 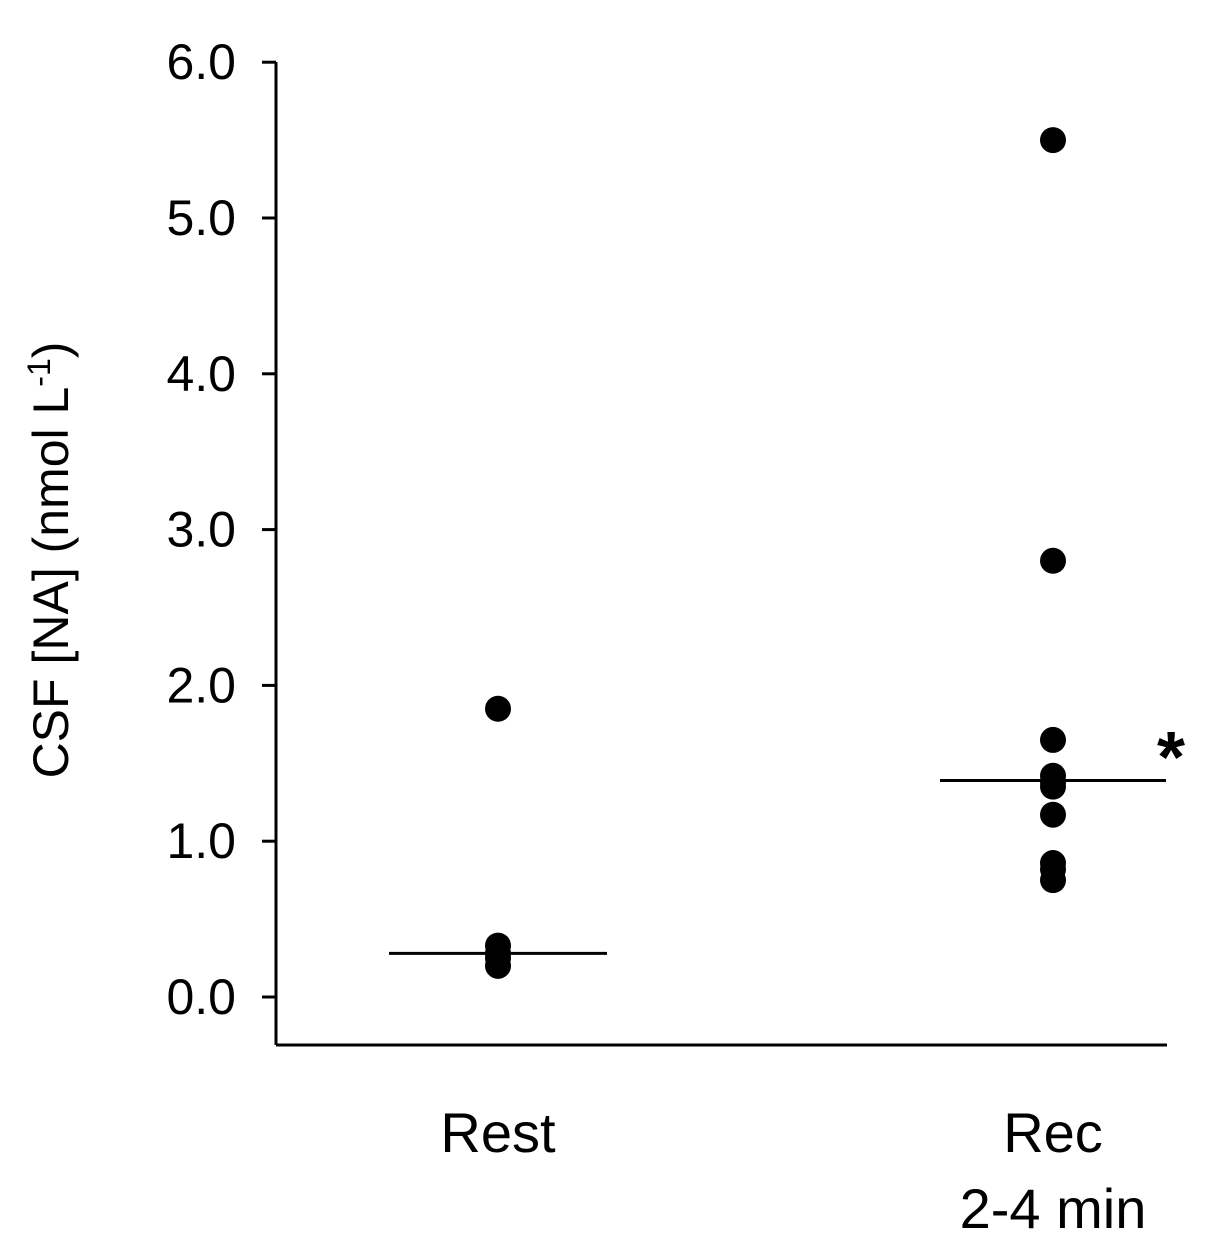 What do you see at coordinates (201, 218) in the screenshot?
I see `y-tick-label: 5.0` at bounding box center [201, 218].